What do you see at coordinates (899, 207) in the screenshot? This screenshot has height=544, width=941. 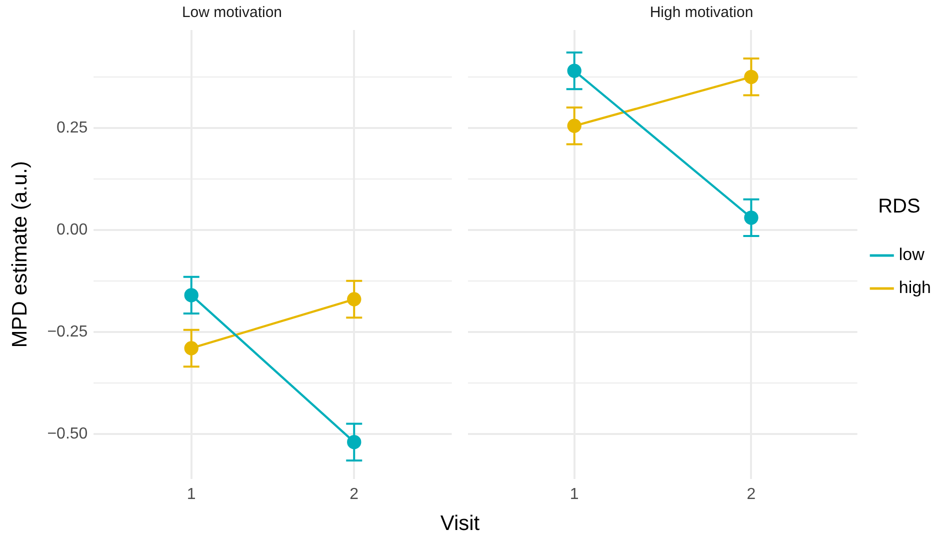 I see `legend-title: RDS` at bounding box center [899, 207].